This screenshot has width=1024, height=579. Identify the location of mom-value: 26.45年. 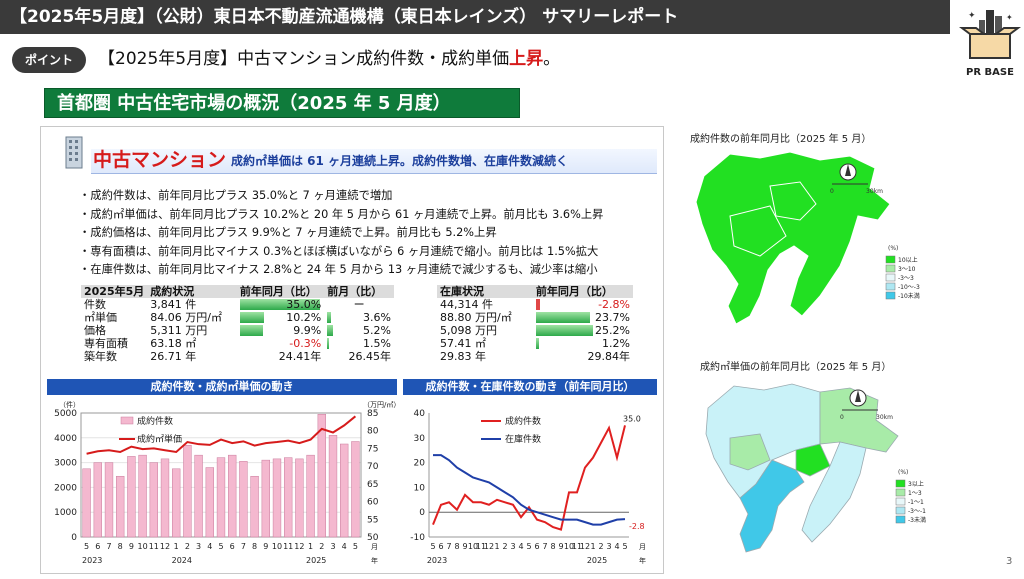
(370, 356).